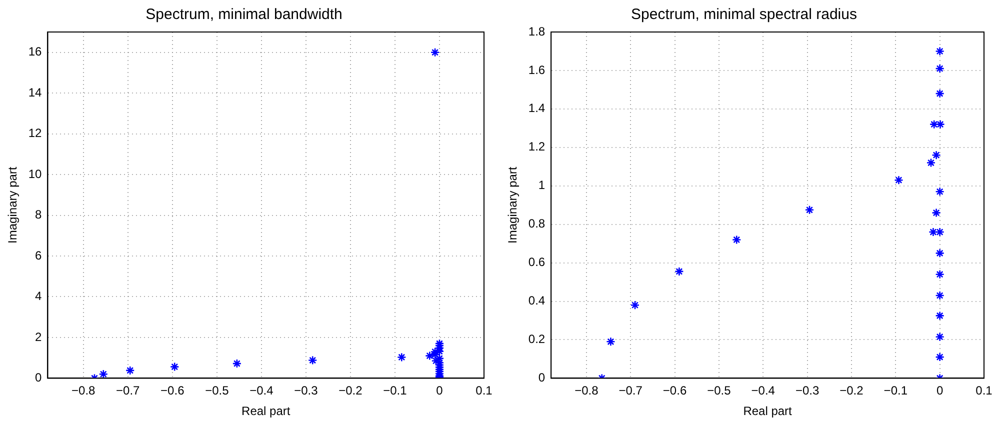 The height and width of the screenshot is (423, 1000). I want to click on y-tick-label: 0.2, so click(537, 339).